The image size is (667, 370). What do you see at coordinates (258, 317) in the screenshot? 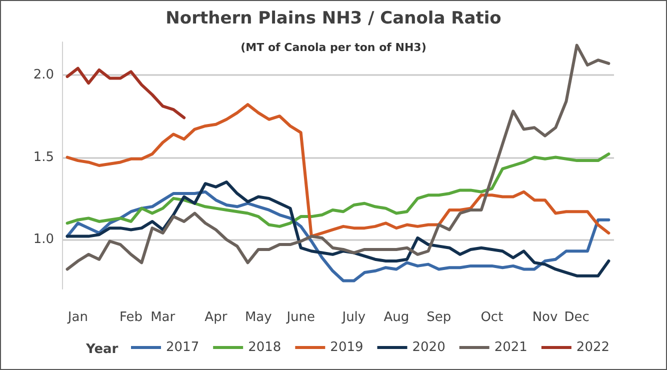
I see `x-tick-label: May` at bounding box center [258, 317].